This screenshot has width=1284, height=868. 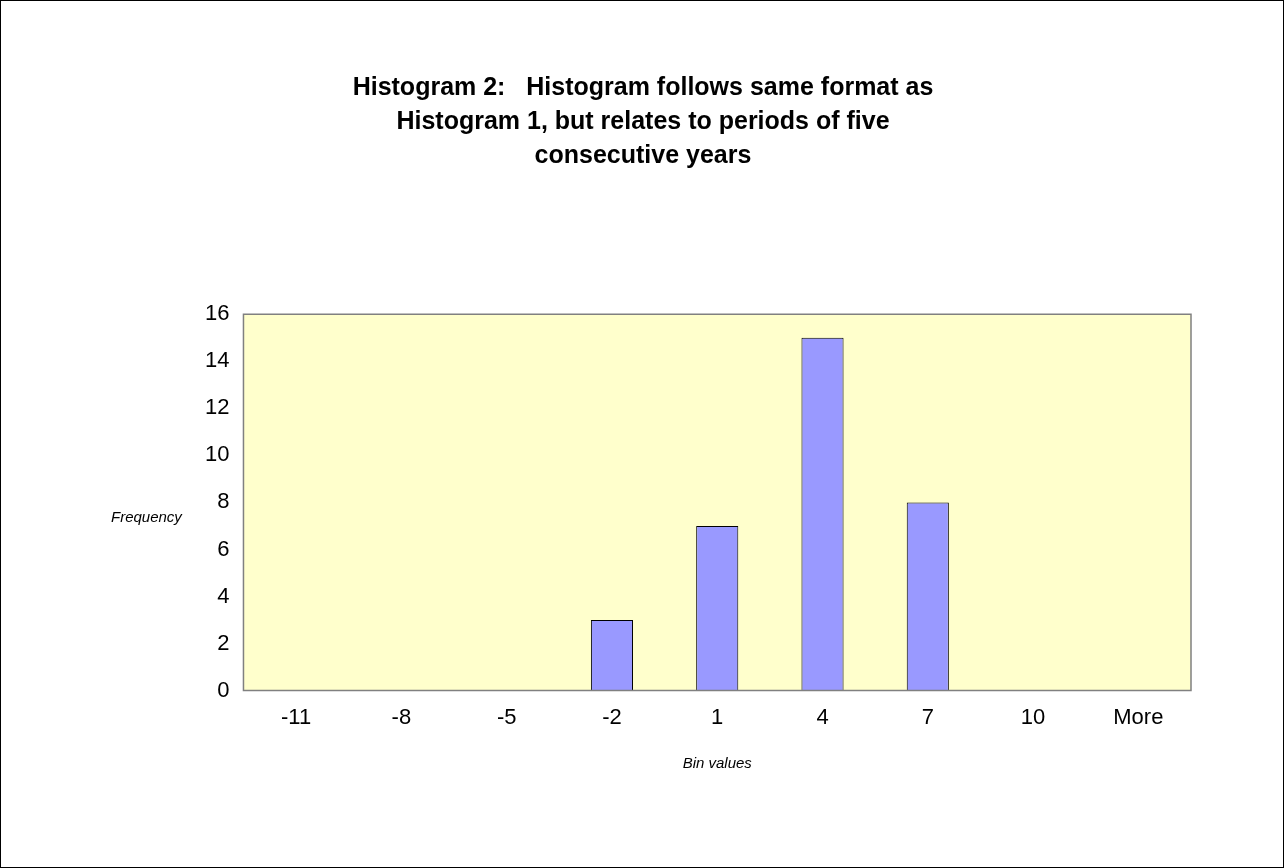 I want to click on y-tick-label: 12, so click(x=217, y=407).